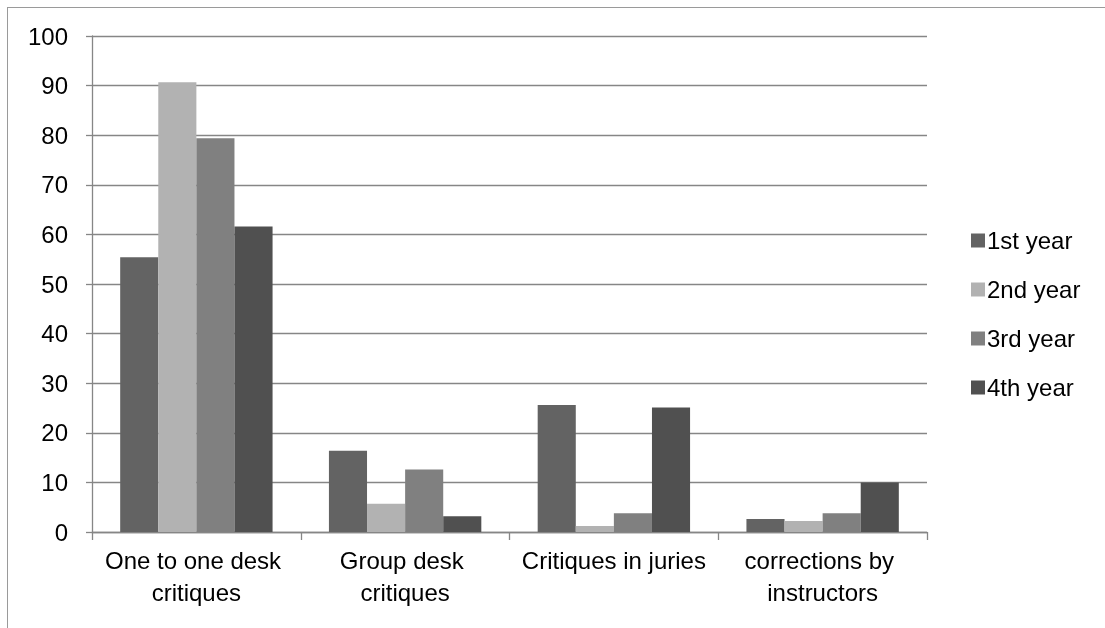  Describe the element at coordinates (54, 234) in the screenshot. I see `y-tick-label: 60` at that location.